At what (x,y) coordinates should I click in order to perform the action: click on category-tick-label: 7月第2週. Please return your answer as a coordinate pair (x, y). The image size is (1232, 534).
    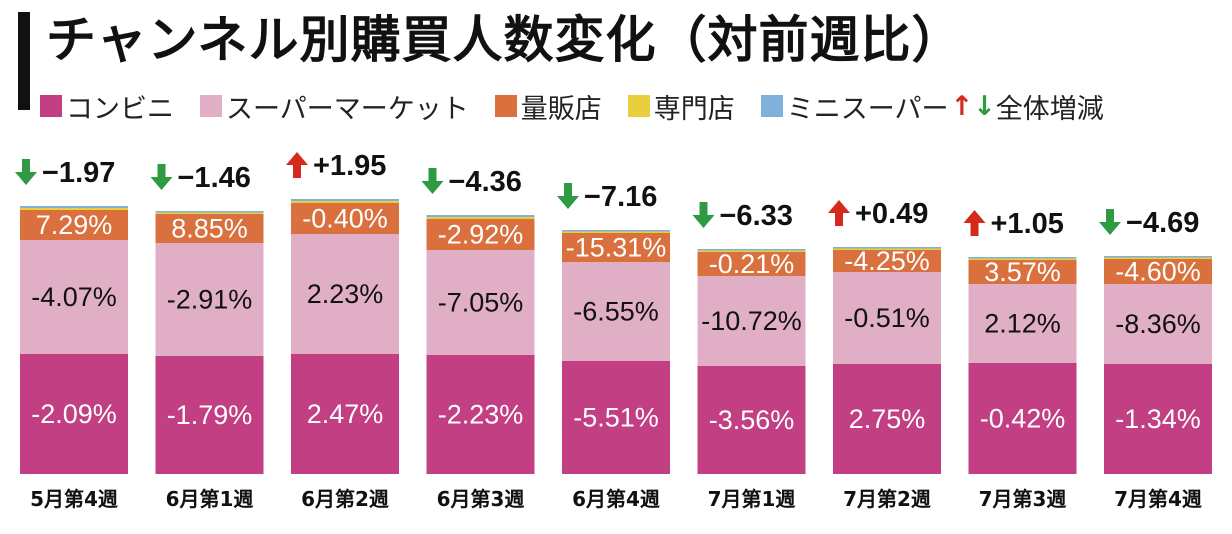
    Looking at the image, I should click on (887, 499).